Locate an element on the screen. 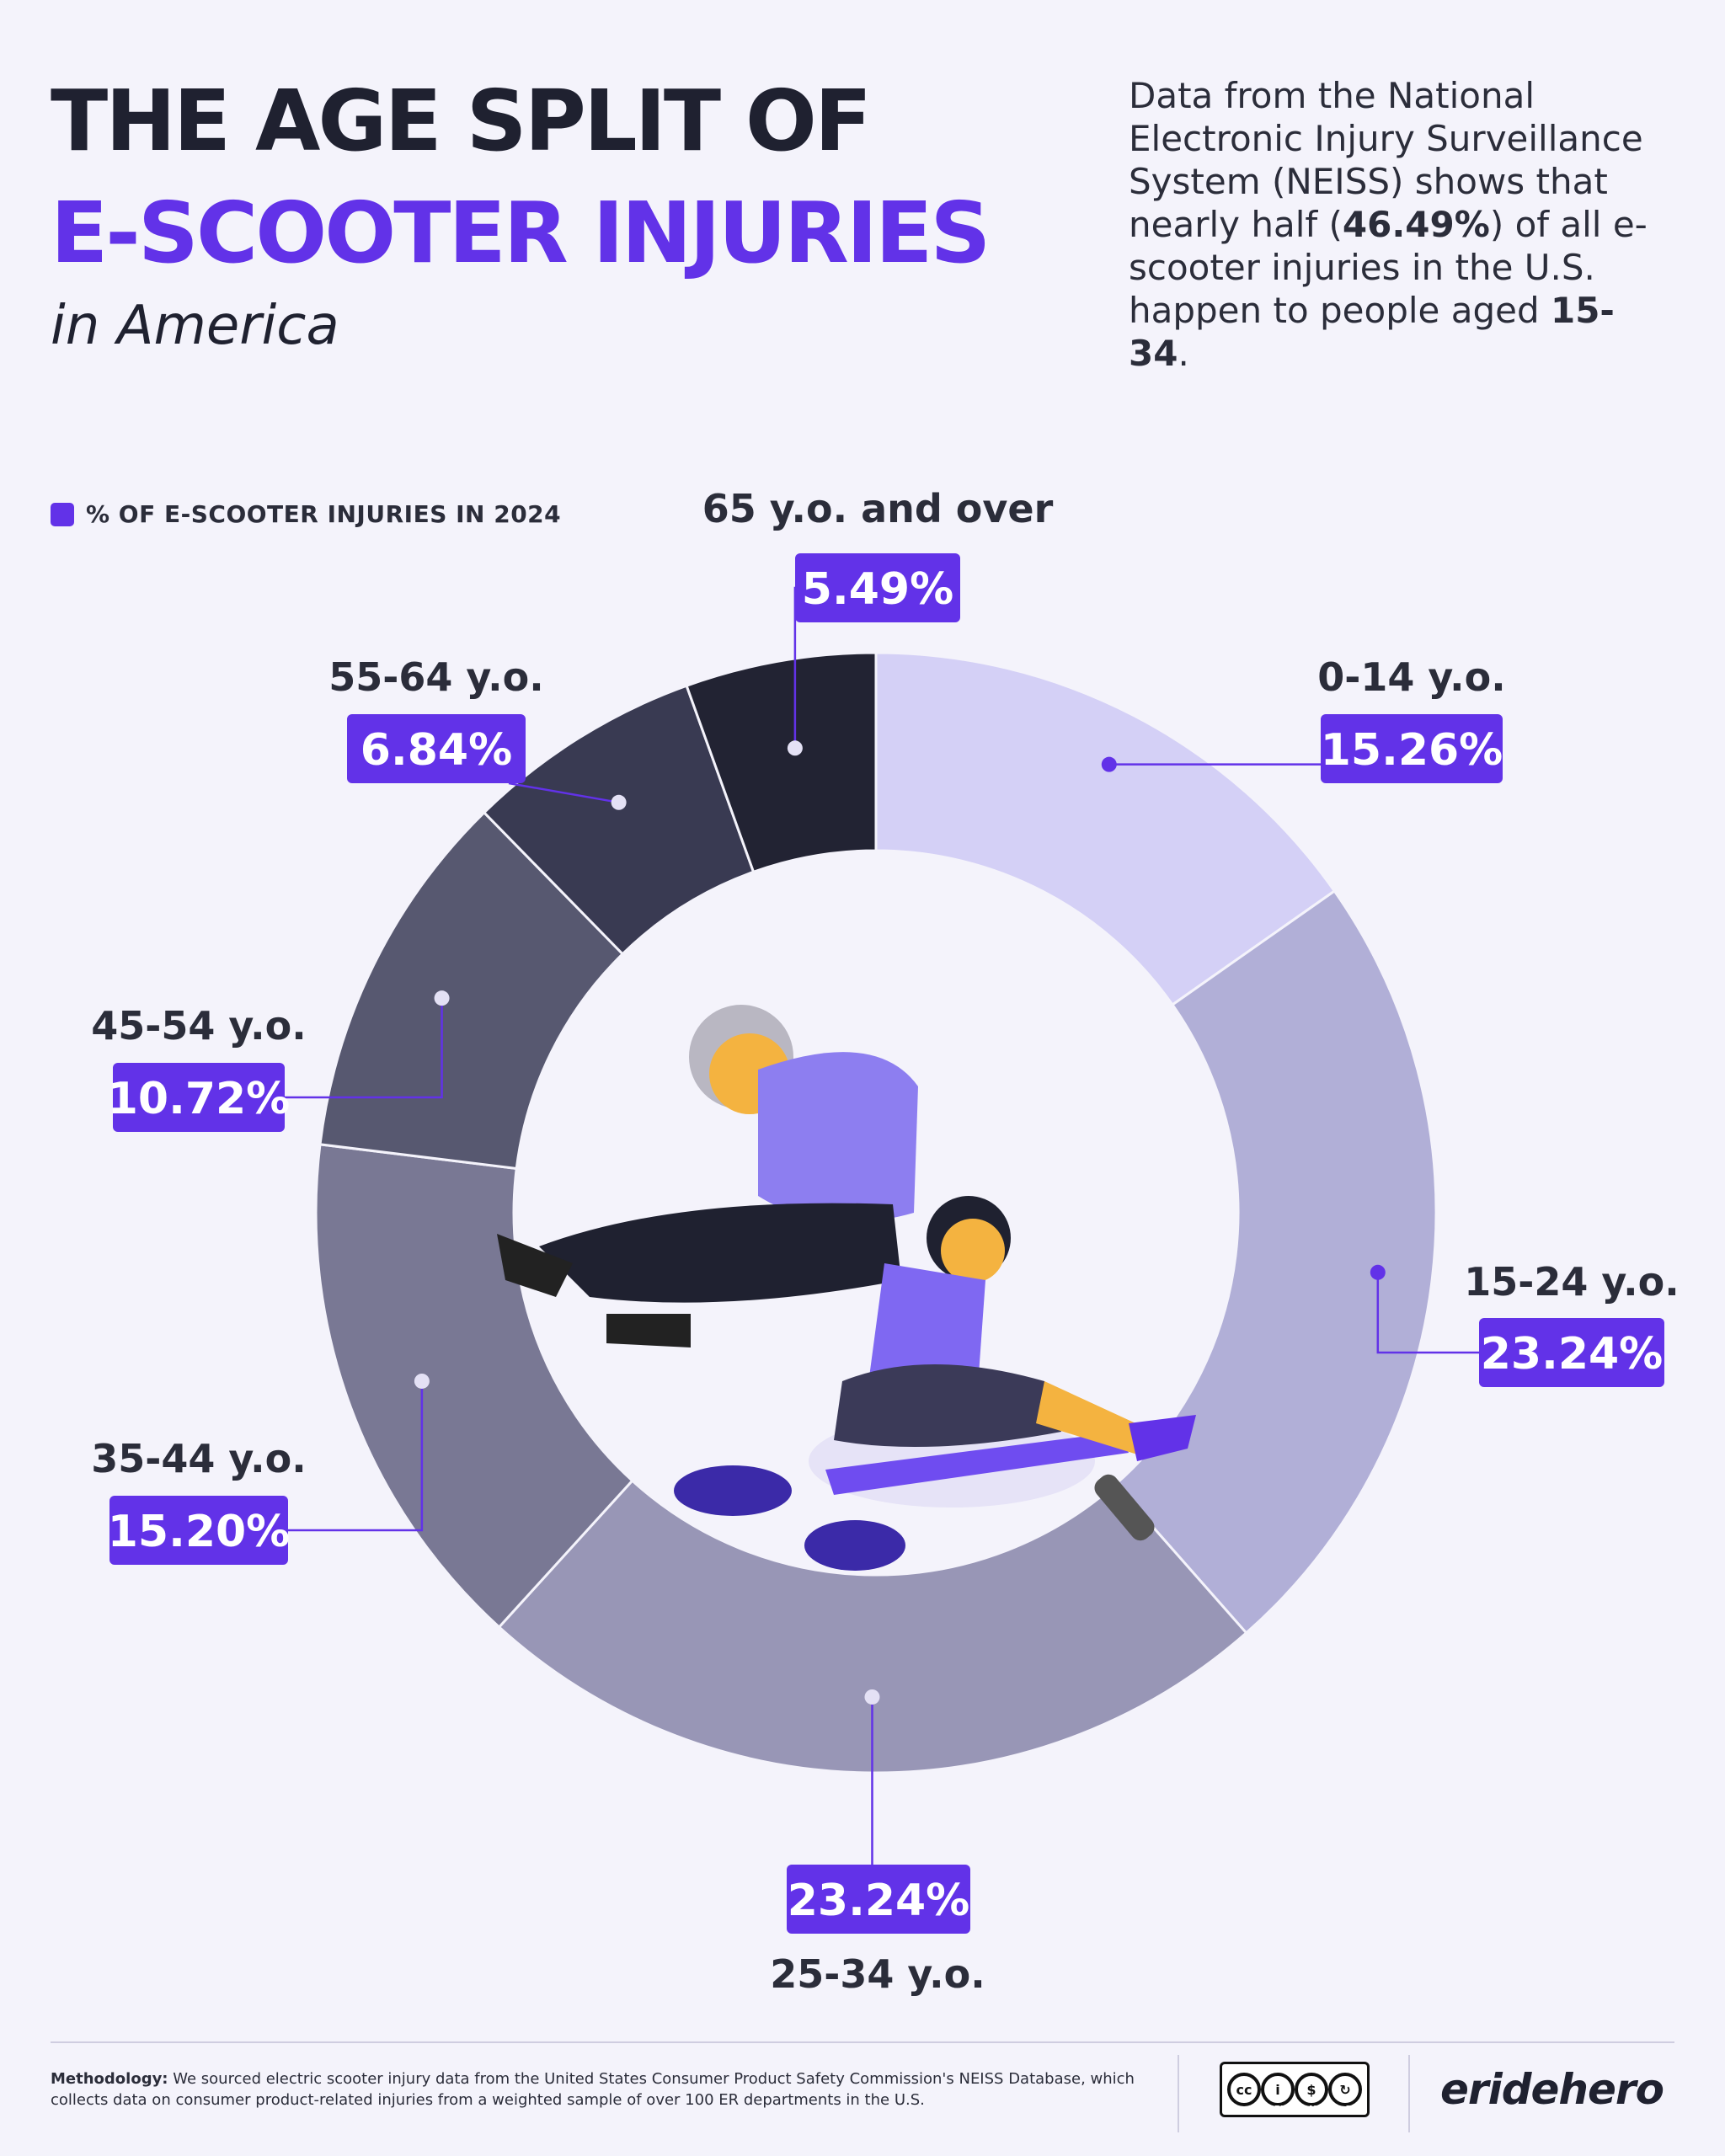 The width and height of the screenshot is (1725, 2156). title-line-2: E-SCOOTER INJURIES is located at coordinates (521, 233).